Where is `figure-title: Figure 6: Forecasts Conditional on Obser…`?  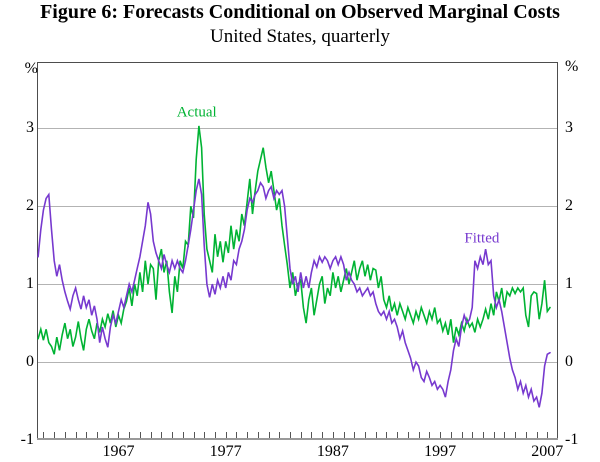 figure-title: Figure 6: Forecasts Conditional on Obser… is located at coordinates (300, 12).